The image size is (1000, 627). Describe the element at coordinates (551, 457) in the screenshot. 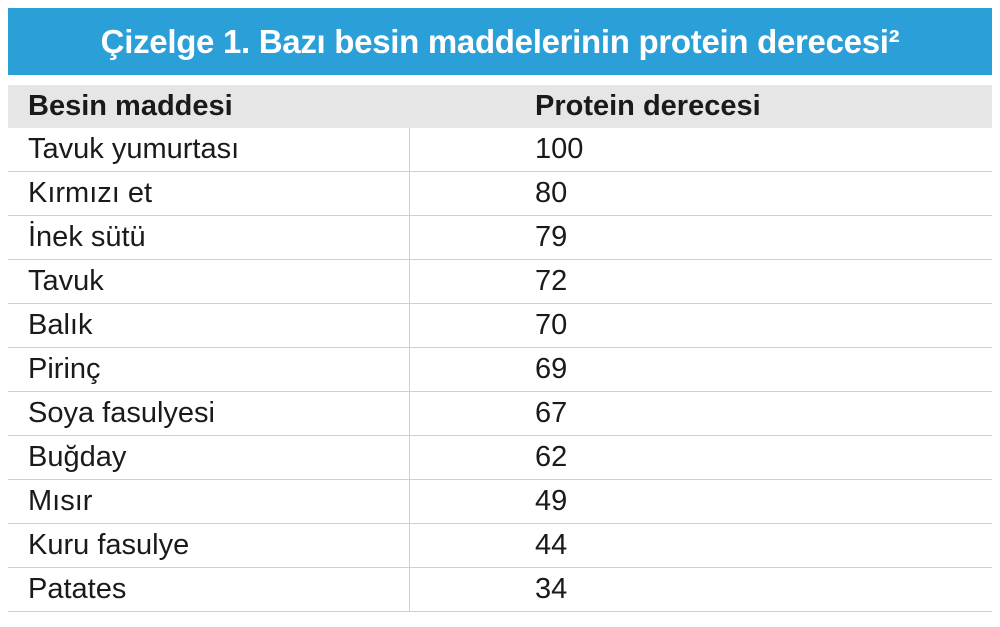

I see `protein-value: 62` at that location.